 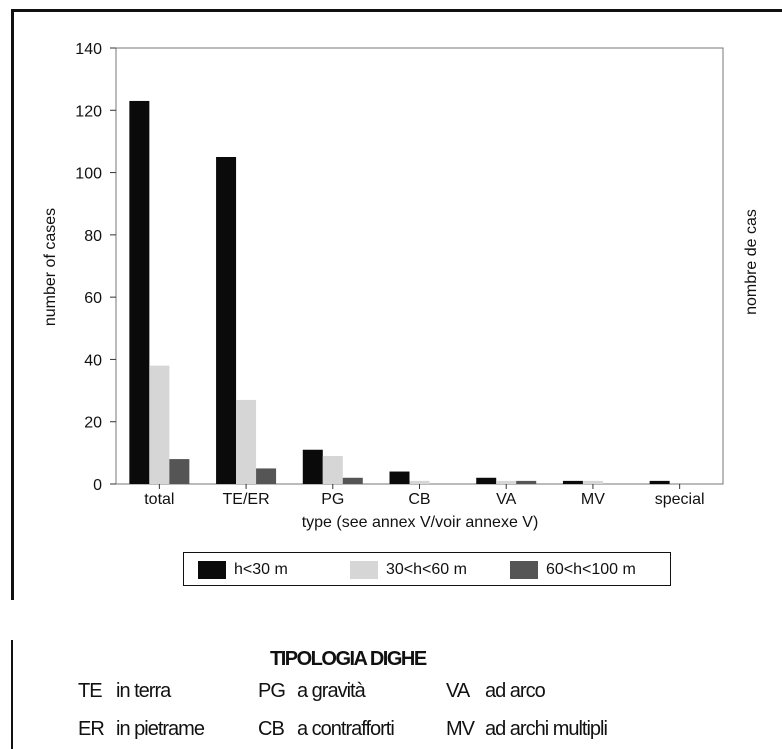 What do you see at coordinates (50, 267) in the screenshot?
I see `y-axis-label: number of cases` at bounding box center [50, 267].